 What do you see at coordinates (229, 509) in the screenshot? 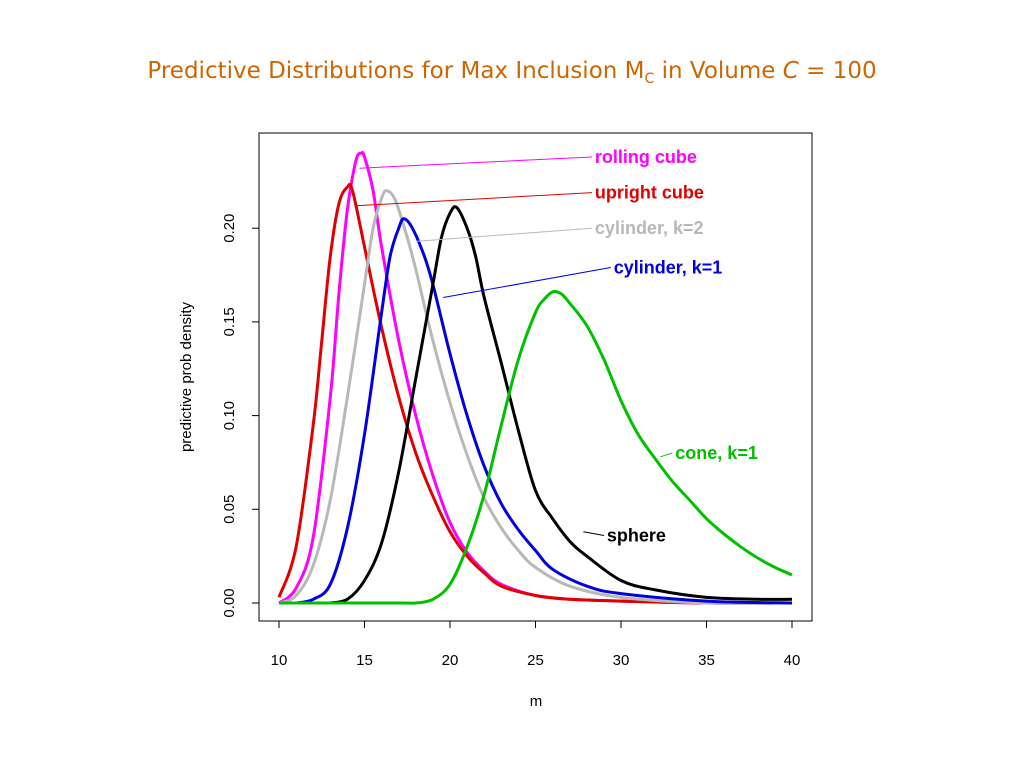
I see `y-tick-label: 0.05` at bounding box center [229, 509].